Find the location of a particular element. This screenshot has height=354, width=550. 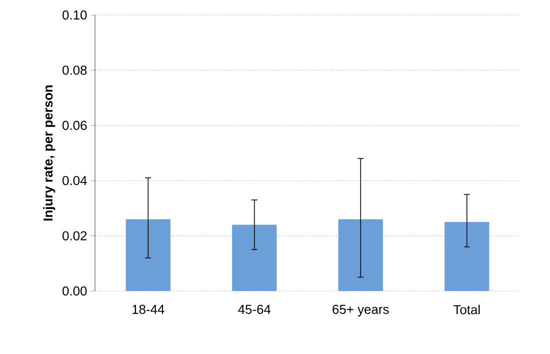

y-tick-label: 0.02 is located at coordinates (74, 235).